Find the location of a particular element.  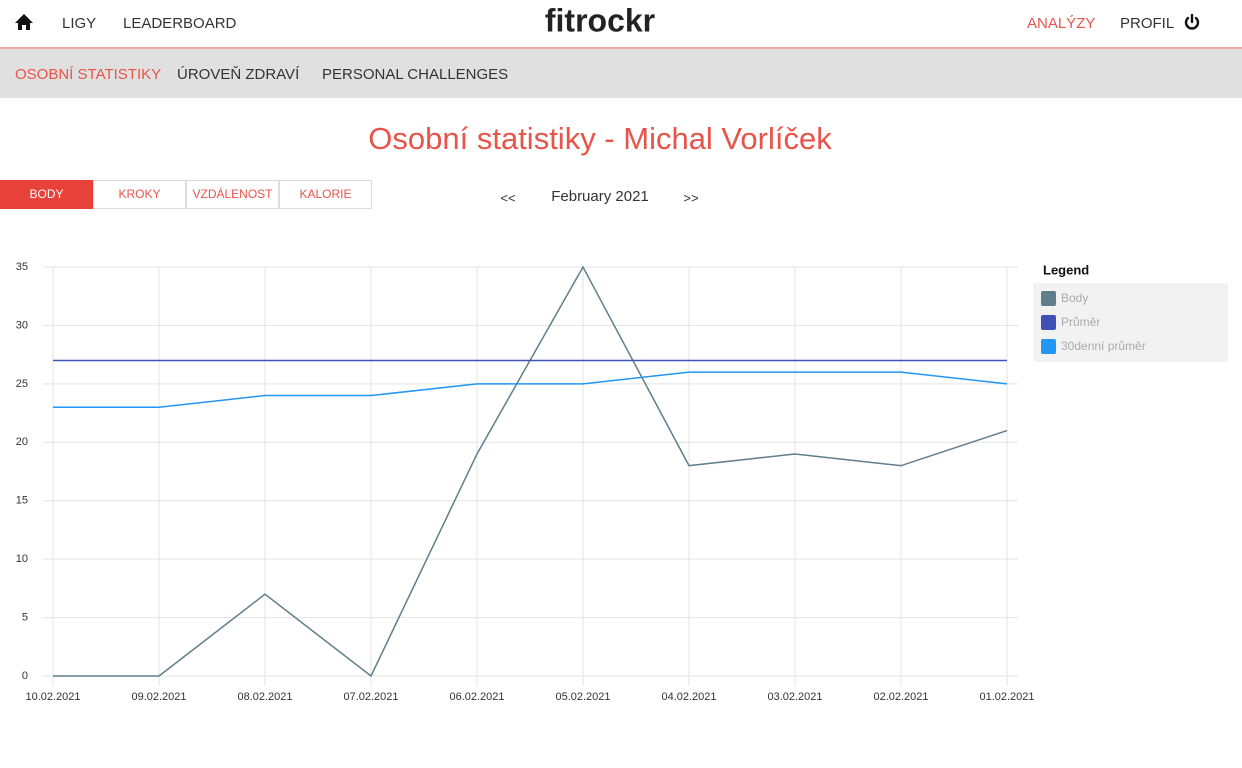

tab-label: KALORIE is located at coordinates (325, 194).